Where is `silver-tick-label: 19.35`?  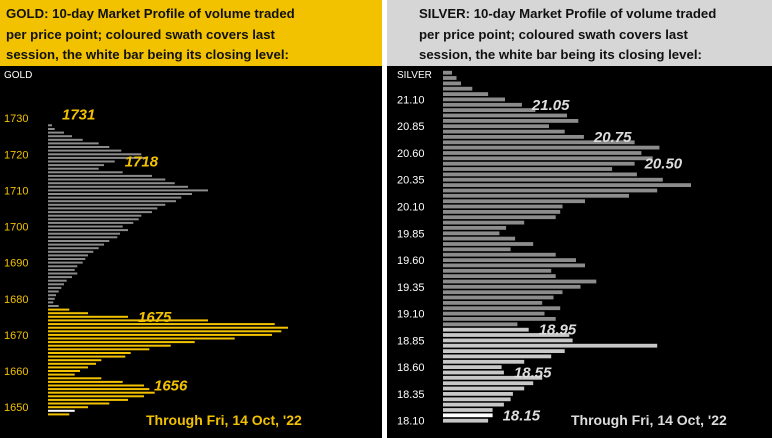
silver-tick-label: 19.35 is located at coordinates (411, 288).